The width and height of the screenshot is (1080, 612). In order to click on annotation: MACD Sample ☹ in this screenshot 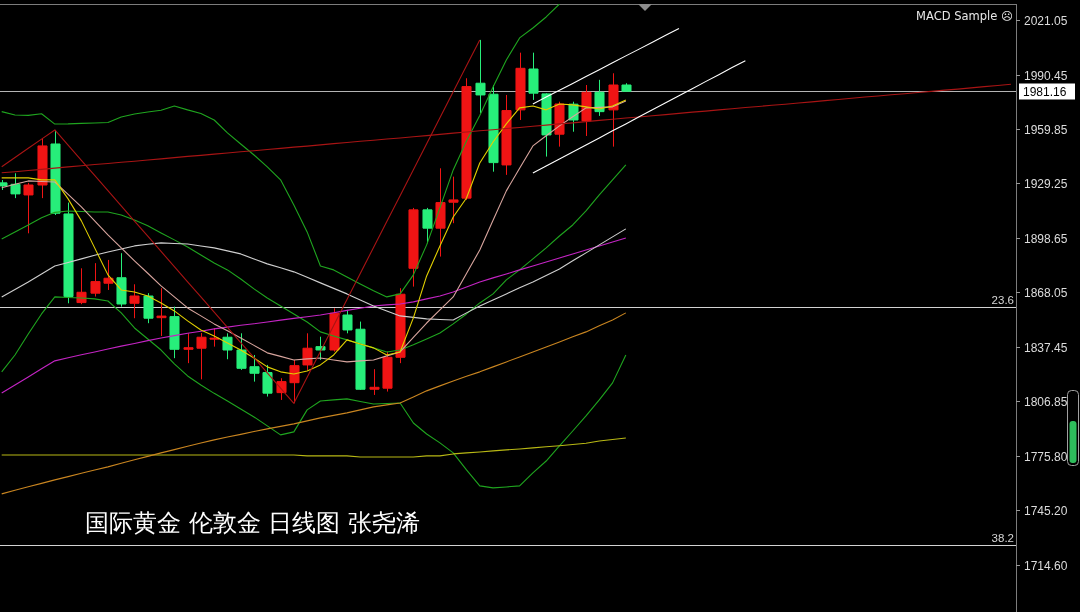, I will do `click(964, 16)`.